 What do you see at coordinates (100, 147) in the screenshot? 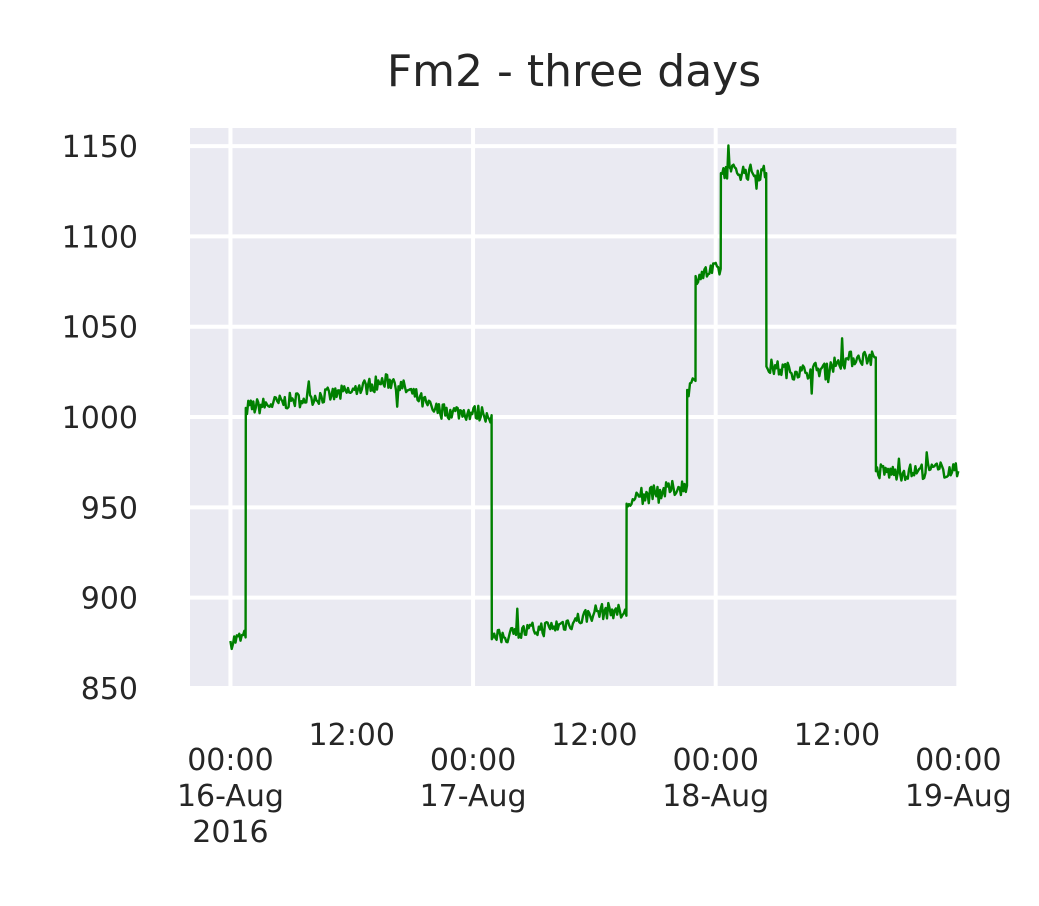
I see `y-tick-label: 1150` at bounding box center [100, 147].